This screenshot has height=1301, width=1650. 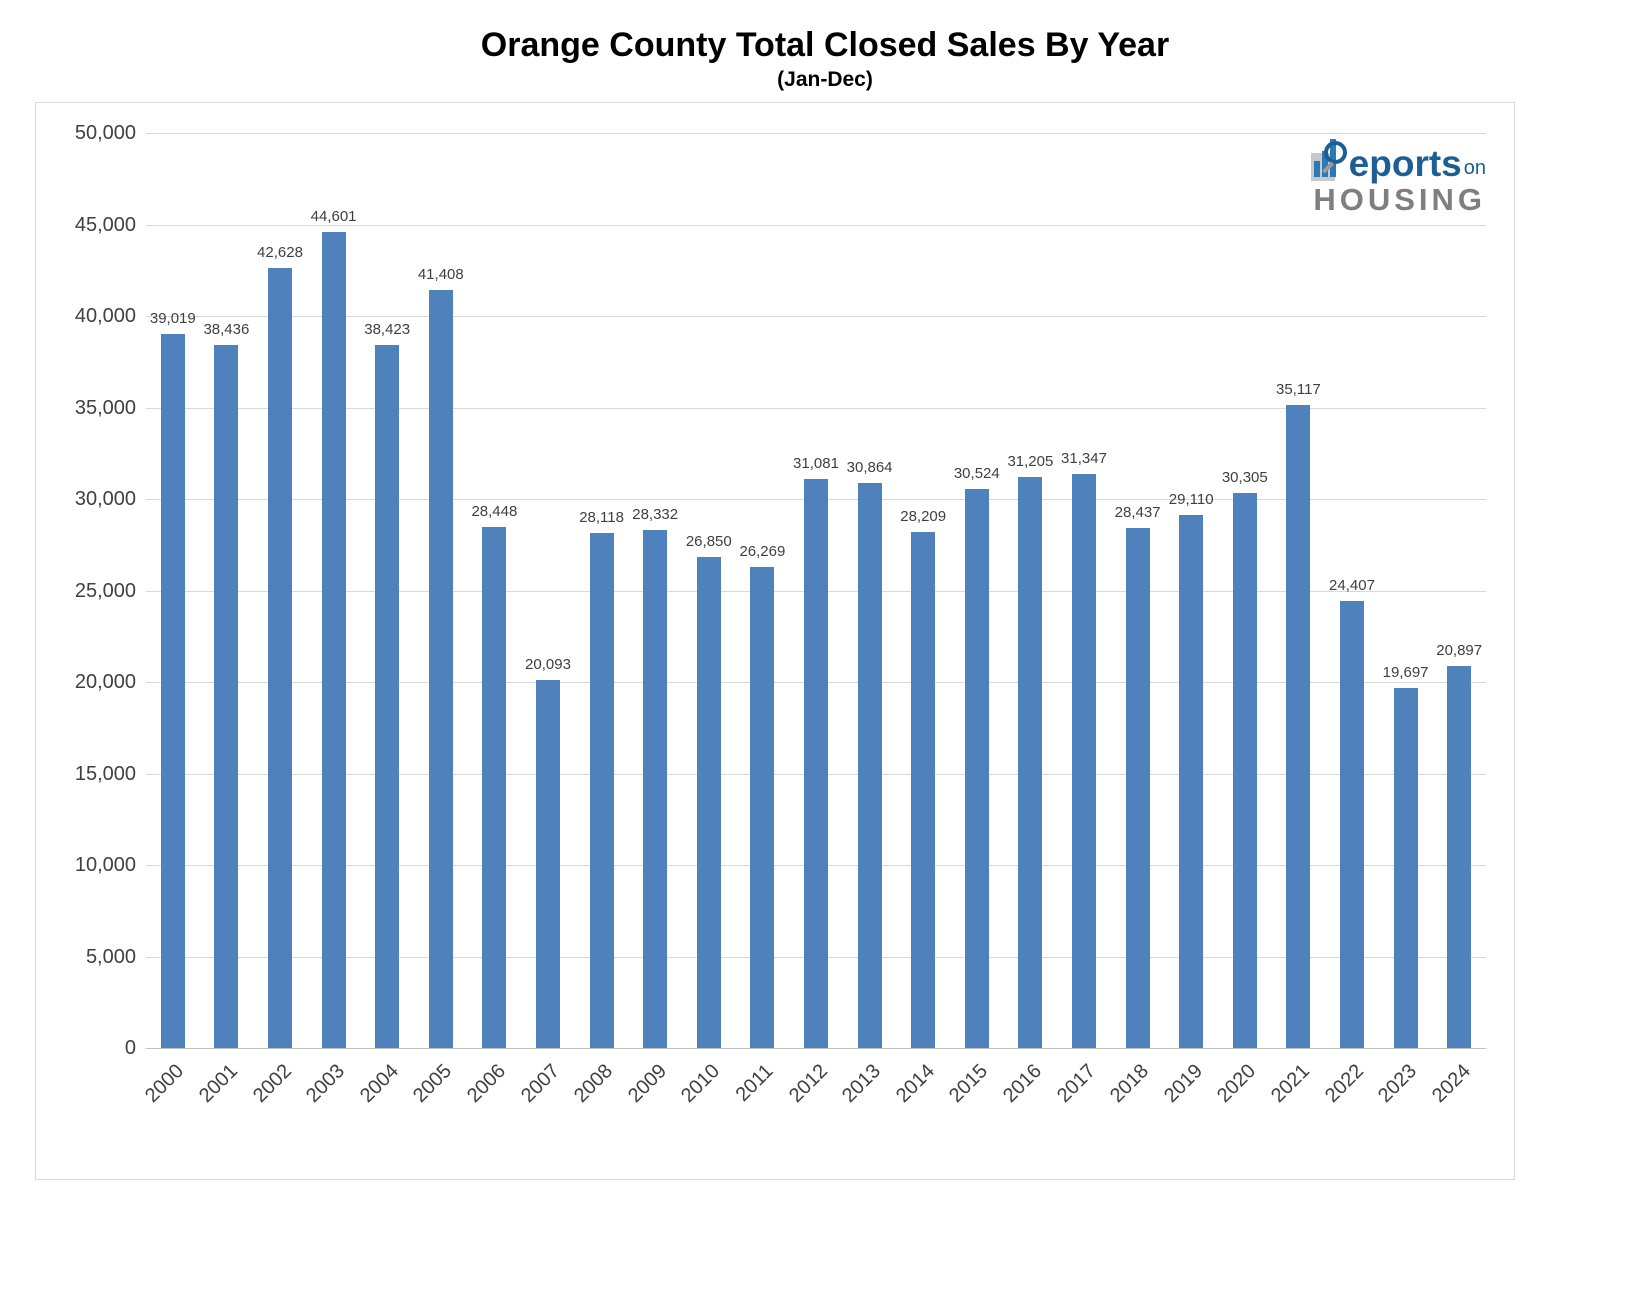 I want to click on bar-2009, so click(x=655, y=788).